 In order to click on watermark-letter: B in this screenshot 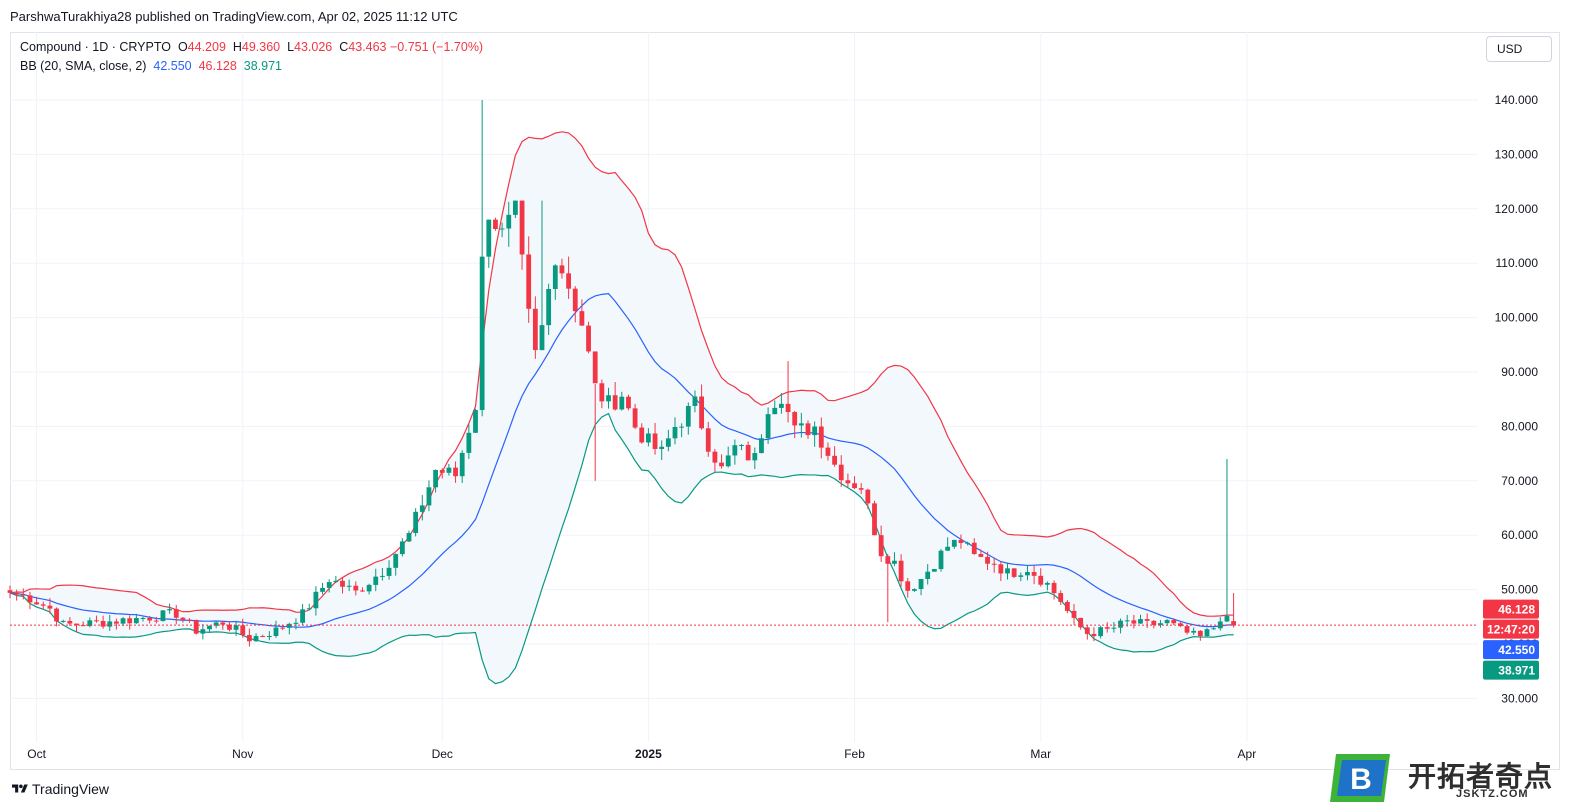, I will do `click(1361, 779)`.